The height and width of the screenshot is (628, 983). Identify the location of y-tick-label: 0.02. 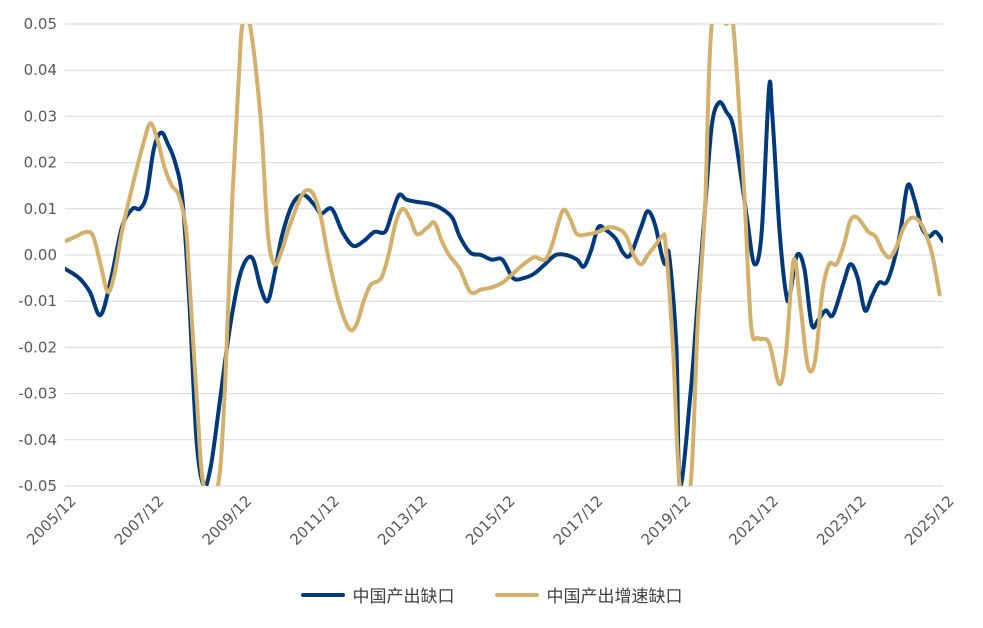
(40, 163).